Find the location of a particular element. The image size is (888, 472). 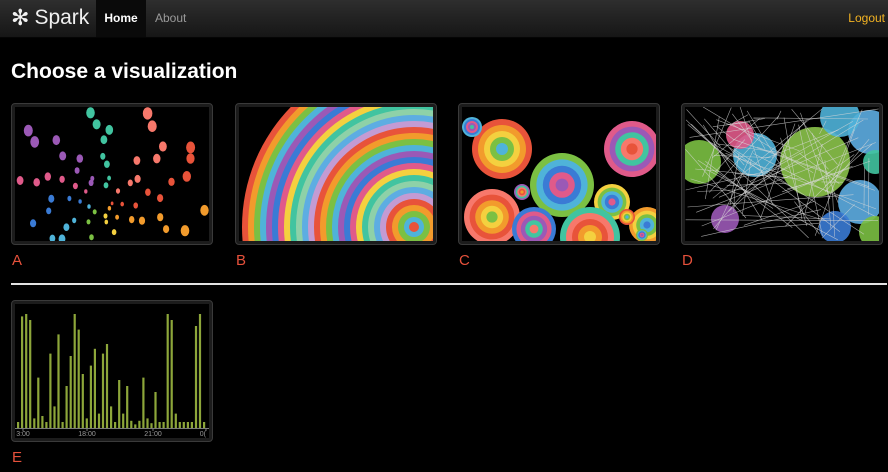

visualization-thumbnail-a is located at coordinates (112, 174).